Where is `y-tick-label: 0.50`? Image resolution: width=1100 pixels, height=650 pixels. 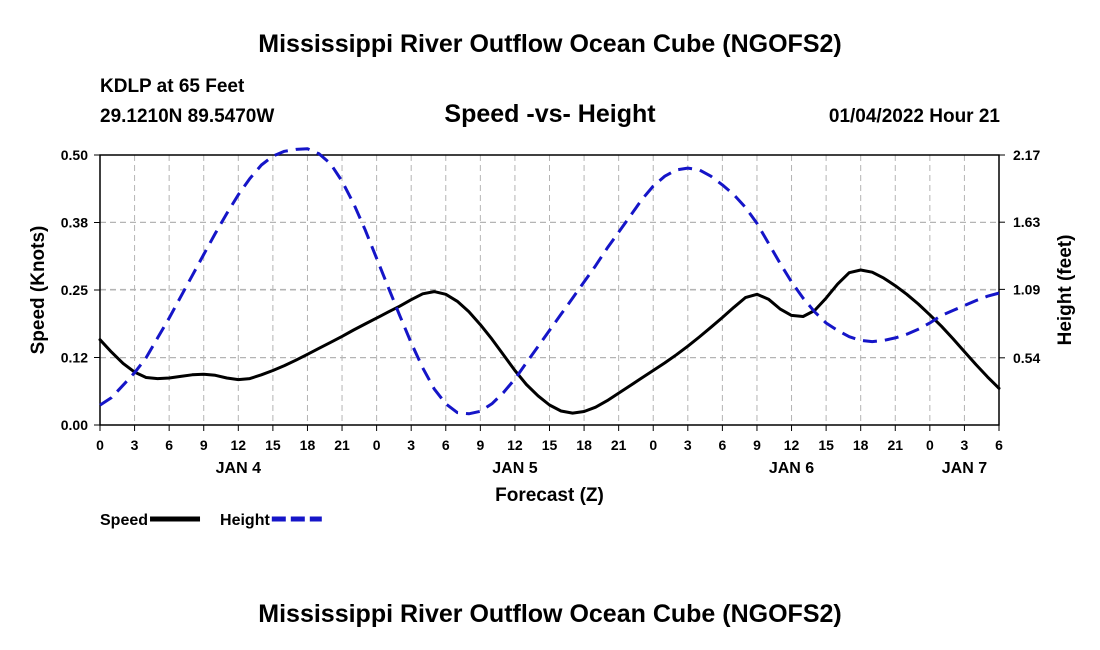 y-tick-label: 0.50 is located at coordinates (74, 155).